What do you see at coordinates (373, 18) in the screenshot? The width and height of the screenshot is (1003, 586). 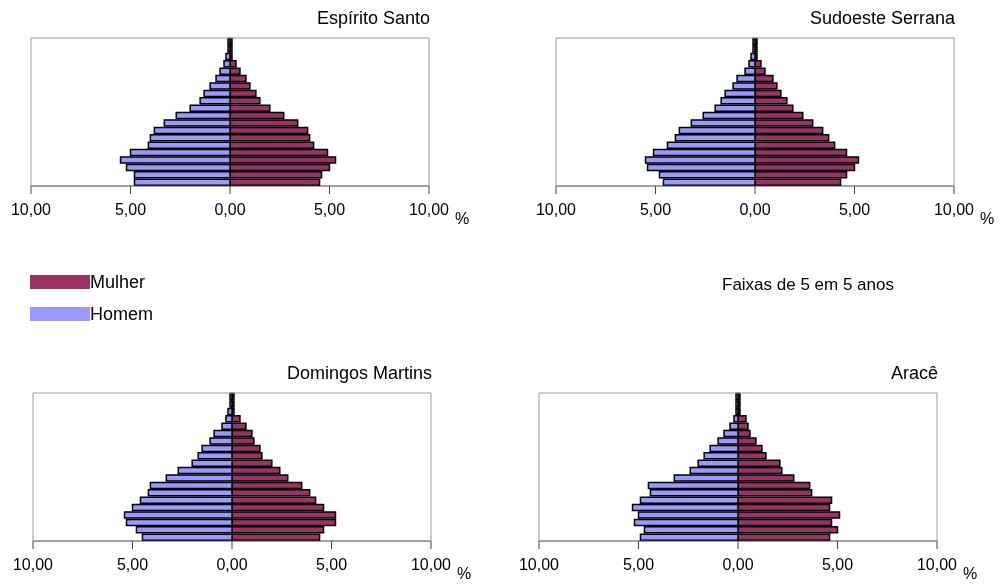 I see `chart-title: Espírito Santo` at bounding box center [373, 18].